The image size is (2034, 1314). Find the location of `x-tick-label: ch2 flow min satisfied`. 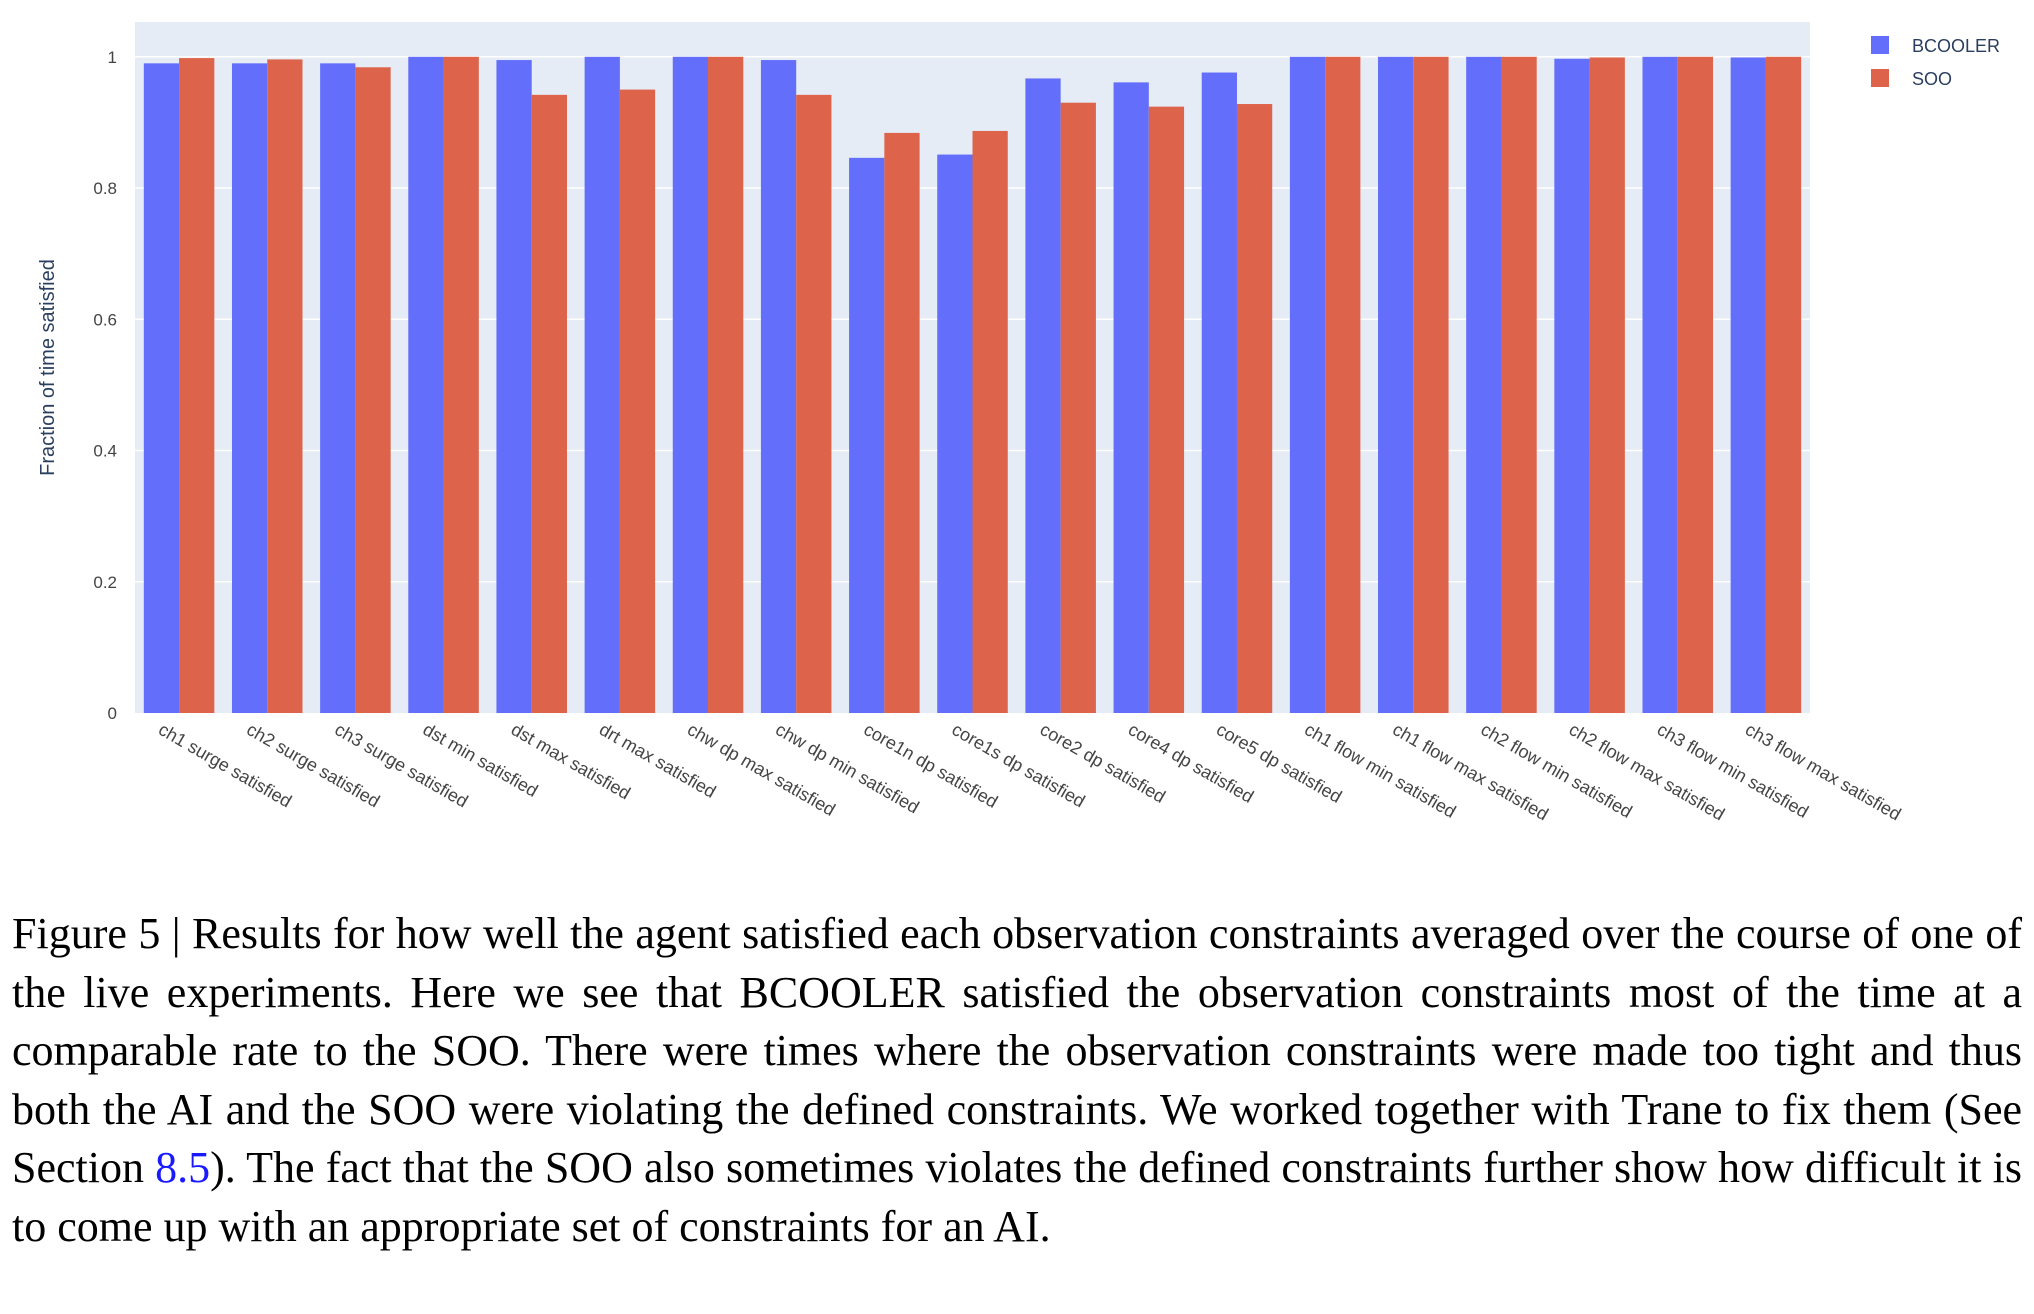

x-tick-label: ch2 flow min satisfied is located at coordinates (1556, 770).